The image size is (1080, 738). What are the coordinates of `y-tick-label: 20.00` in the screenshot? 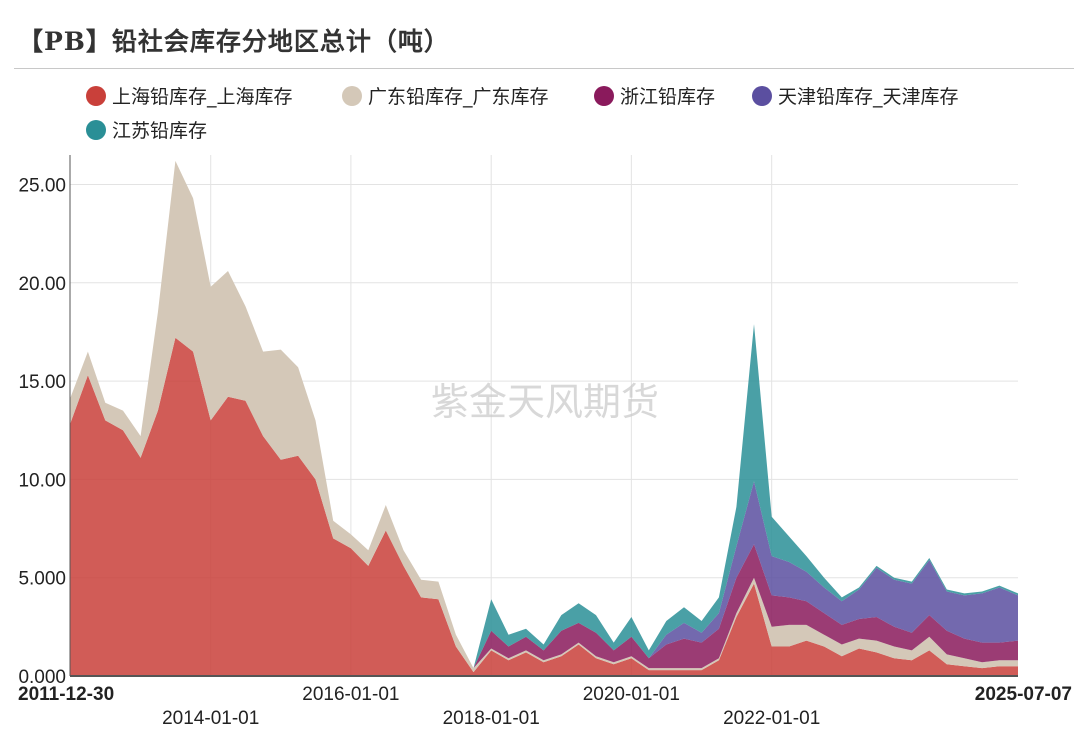 It's located at (42, 284).